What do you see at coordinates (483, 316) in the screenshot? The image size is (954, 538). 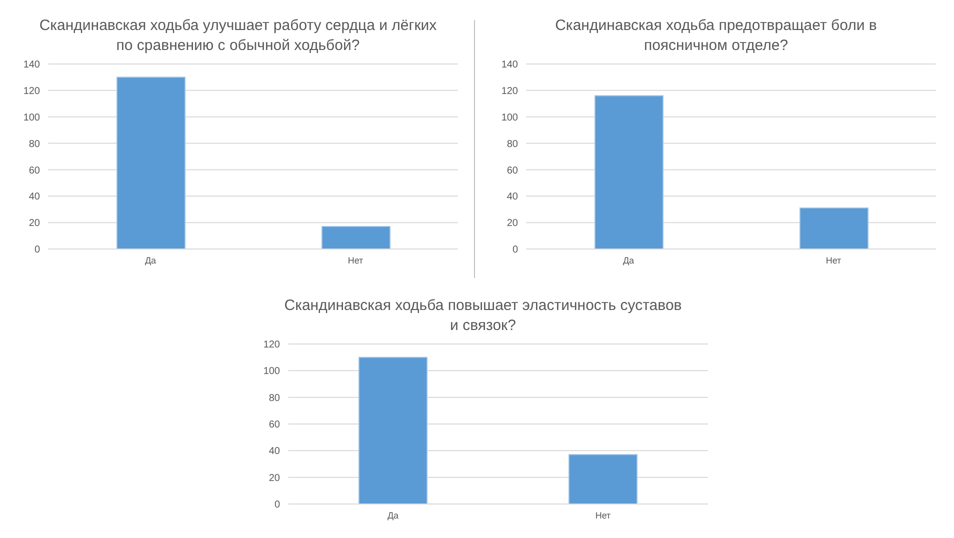 I see `chart-title: Скандинавская ходьба повышает эластичность суставов и связок?` at bounding box center [483, 316].